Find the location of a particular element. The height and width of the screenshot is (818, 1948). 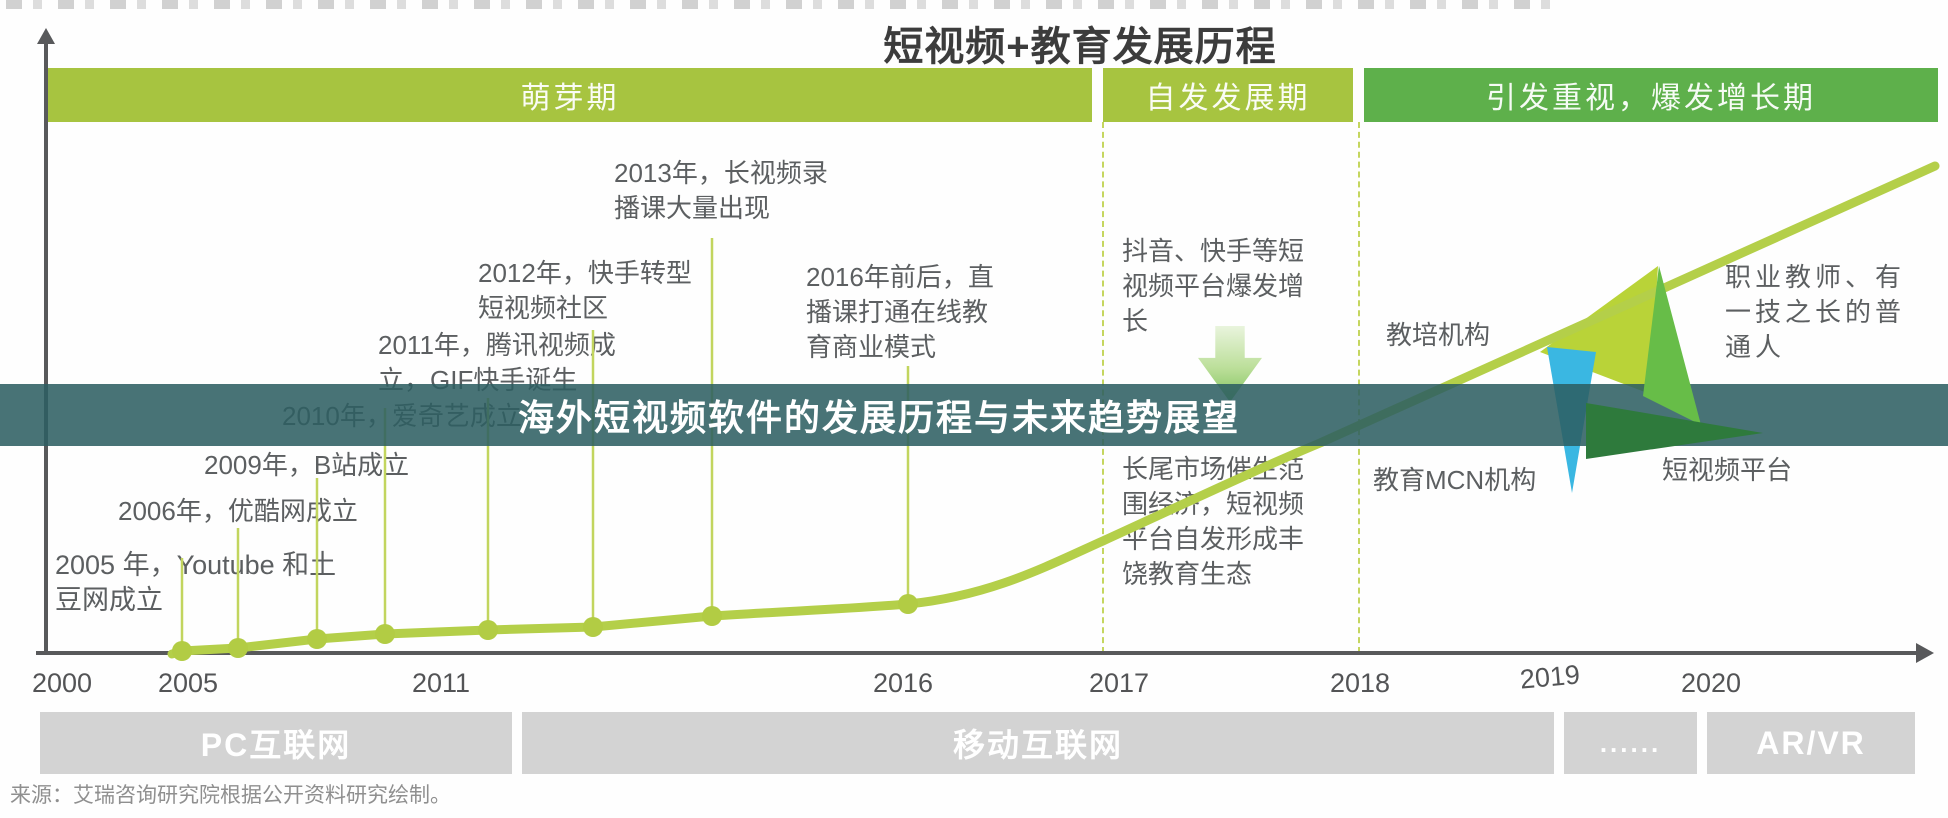

annotation-professional-teachers: 职业教师、有一技之长的普通人 is located at coordinates (1815, 312).